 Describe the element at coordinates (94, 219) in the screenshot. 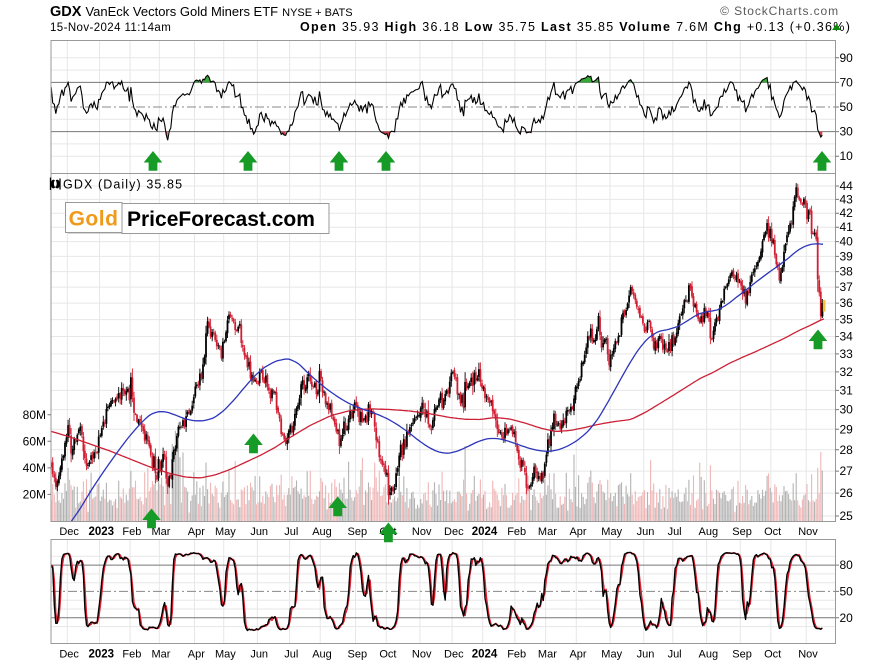

I see `svg-text: Gold` at that location.